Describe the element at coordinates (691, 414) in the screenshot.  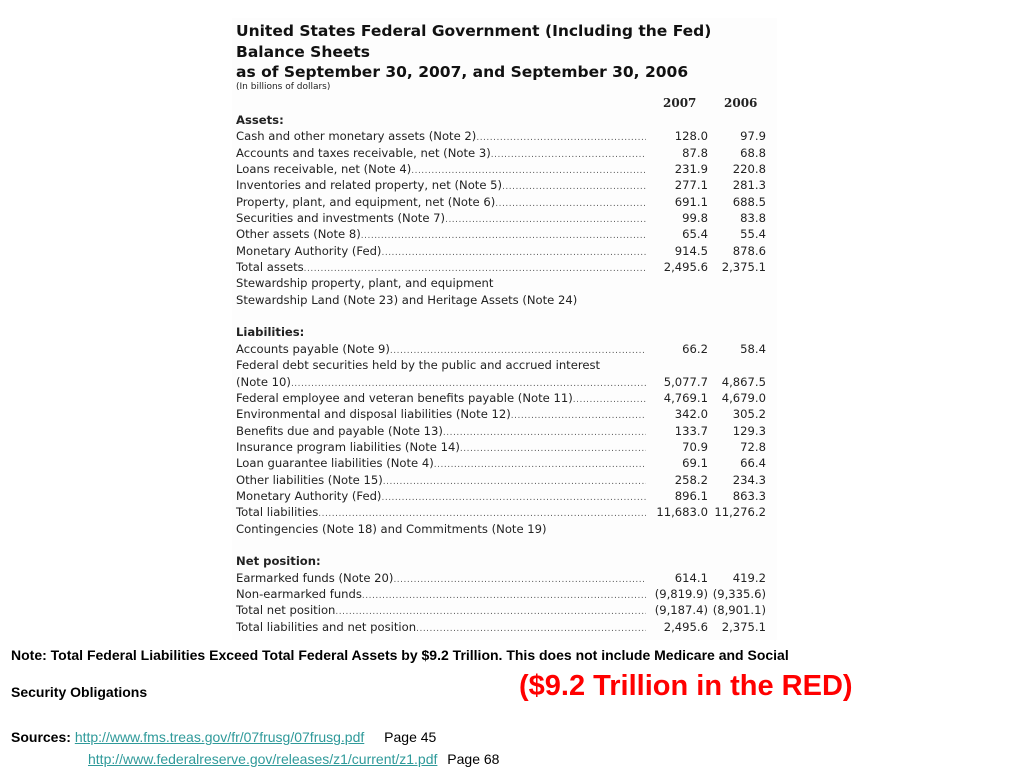
I see `value-2007: 342.0` at that location.